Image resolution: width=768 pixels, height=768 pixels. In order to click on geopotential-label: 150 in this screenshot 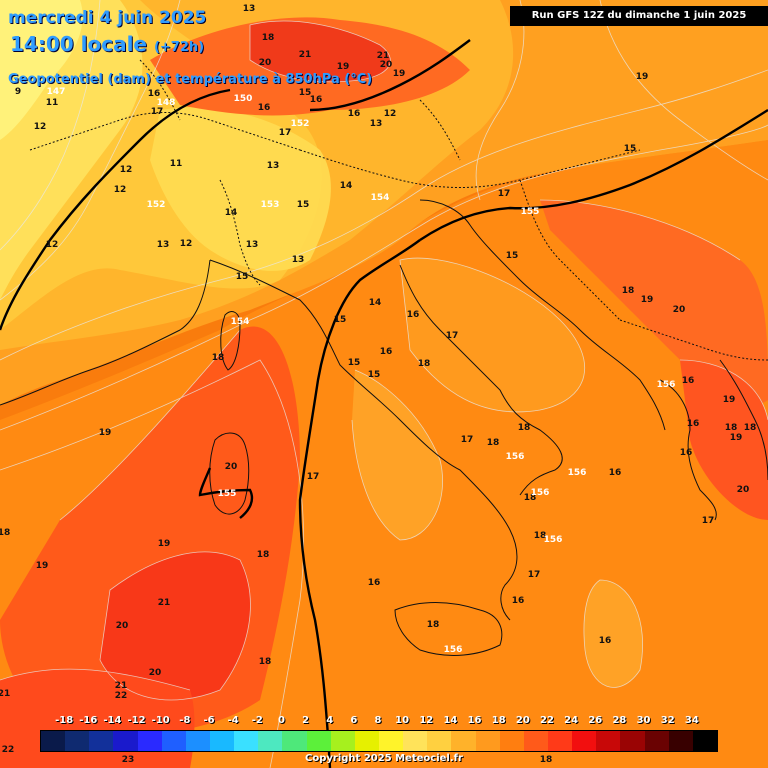, I will do `click(243, 99)`.